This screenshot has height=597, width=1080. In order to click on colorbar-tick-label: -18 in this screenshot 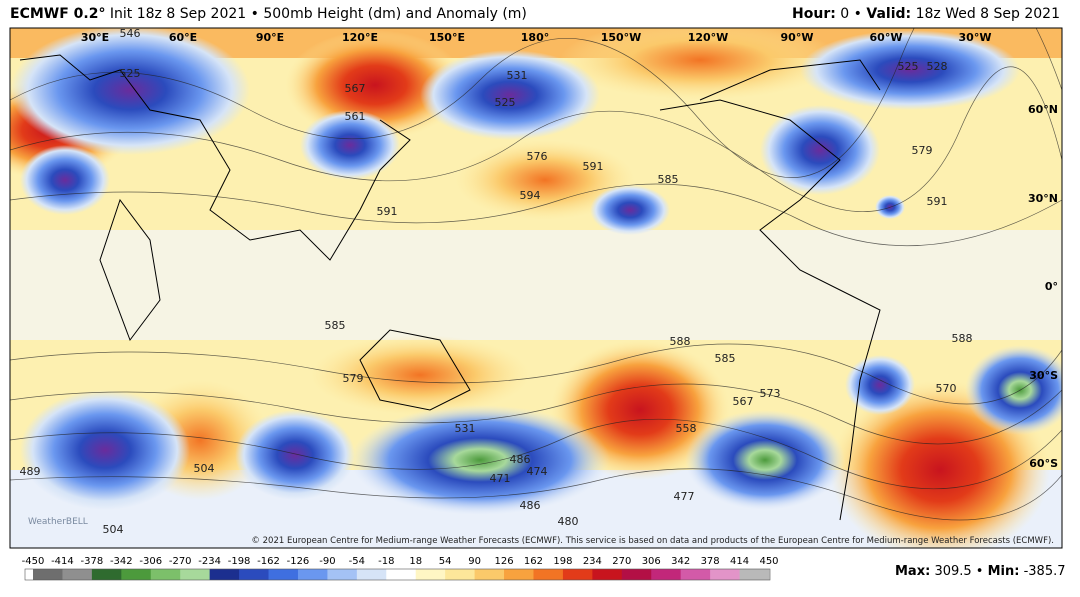, I will do `click(386, 561)`.